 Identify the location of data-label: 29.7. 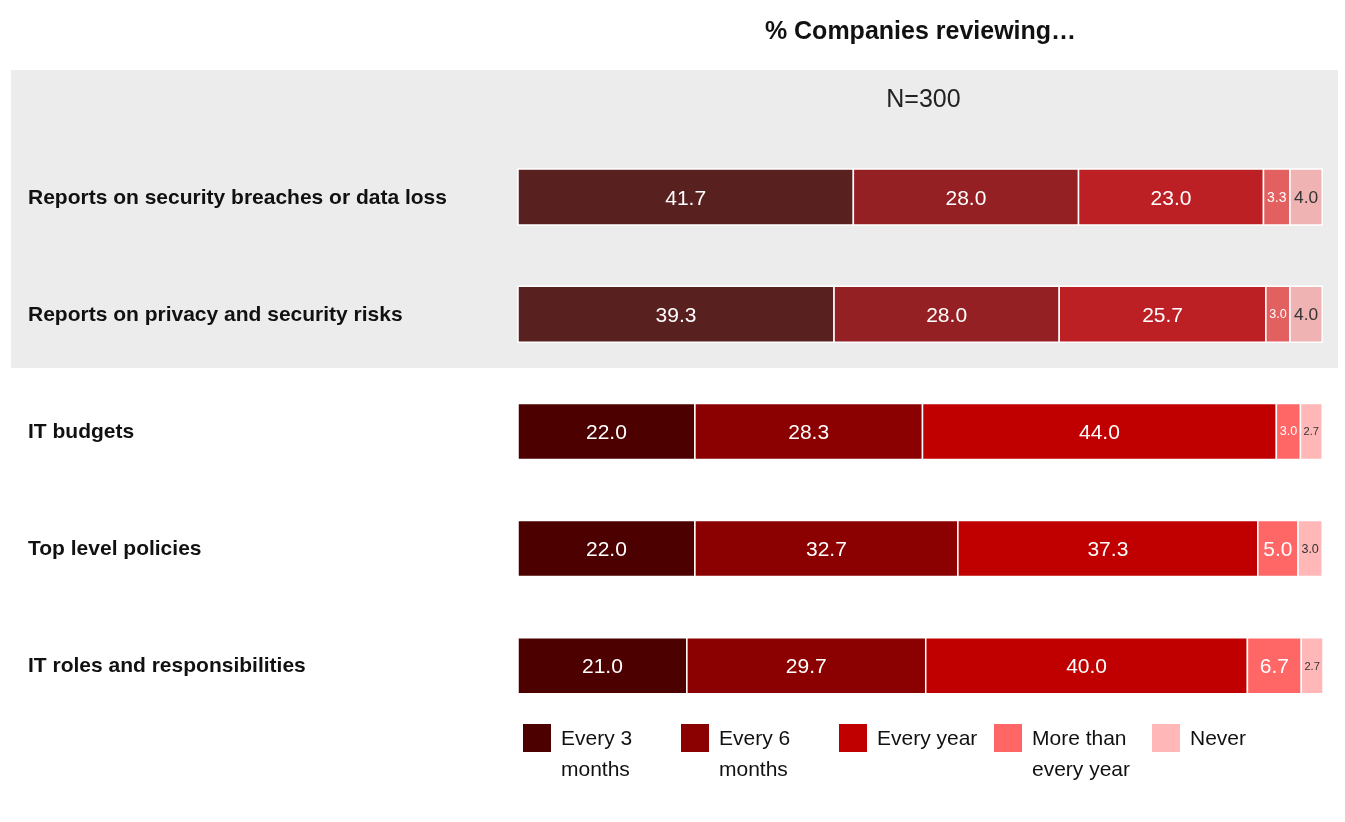
(806, 666).